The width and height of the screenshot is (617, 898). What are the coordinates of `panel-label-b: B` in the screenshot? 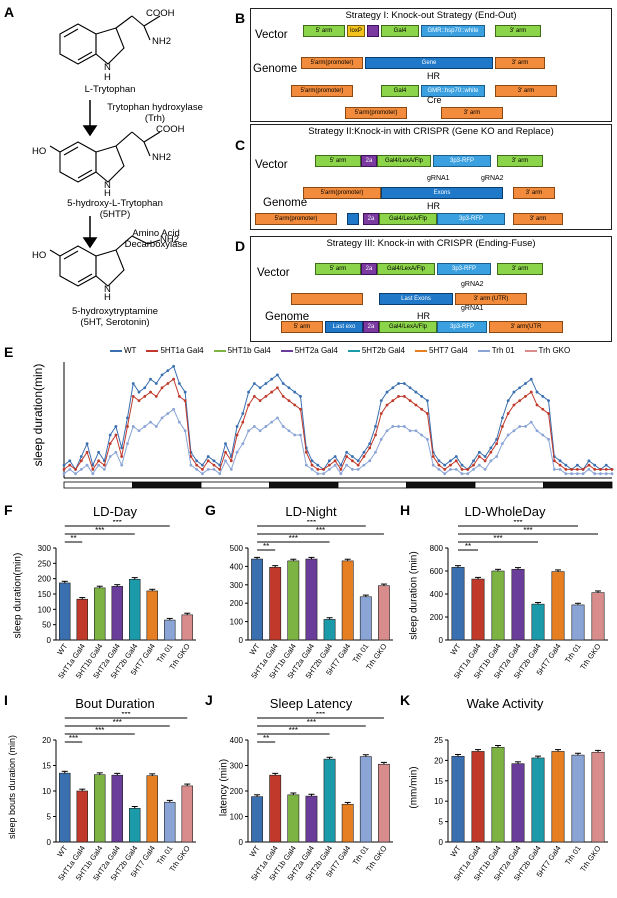 It's located at (240, 18).